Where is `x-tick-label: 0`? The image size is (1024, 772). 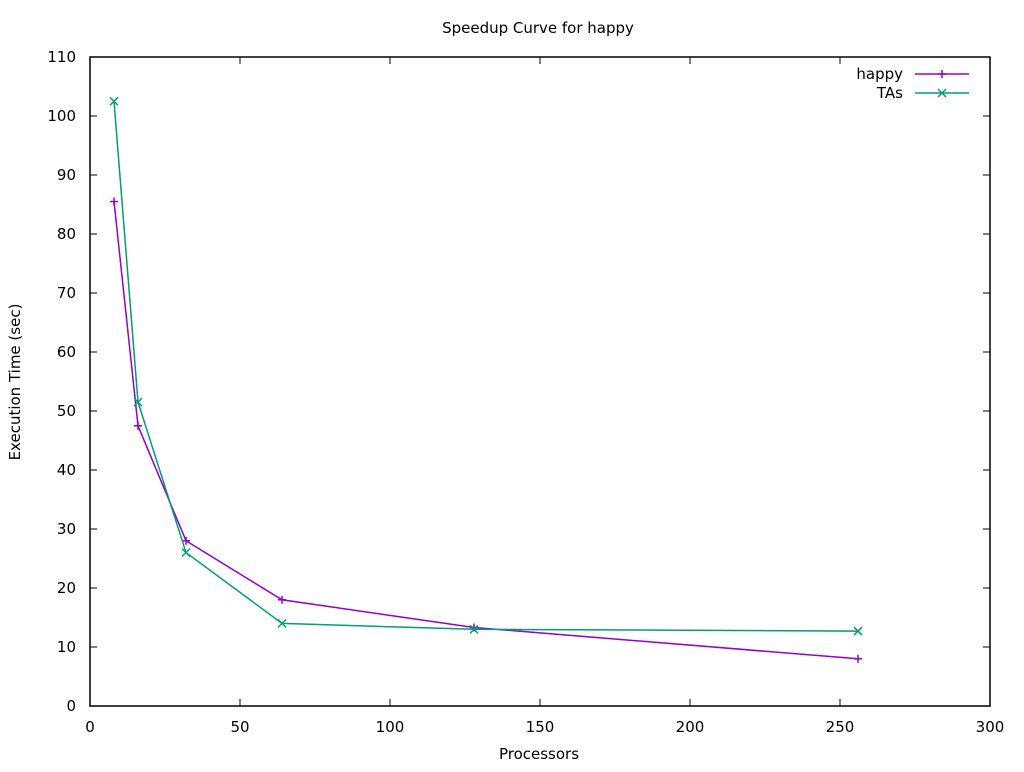
x-tick-label: 0 is located at coordinates (90, 727).